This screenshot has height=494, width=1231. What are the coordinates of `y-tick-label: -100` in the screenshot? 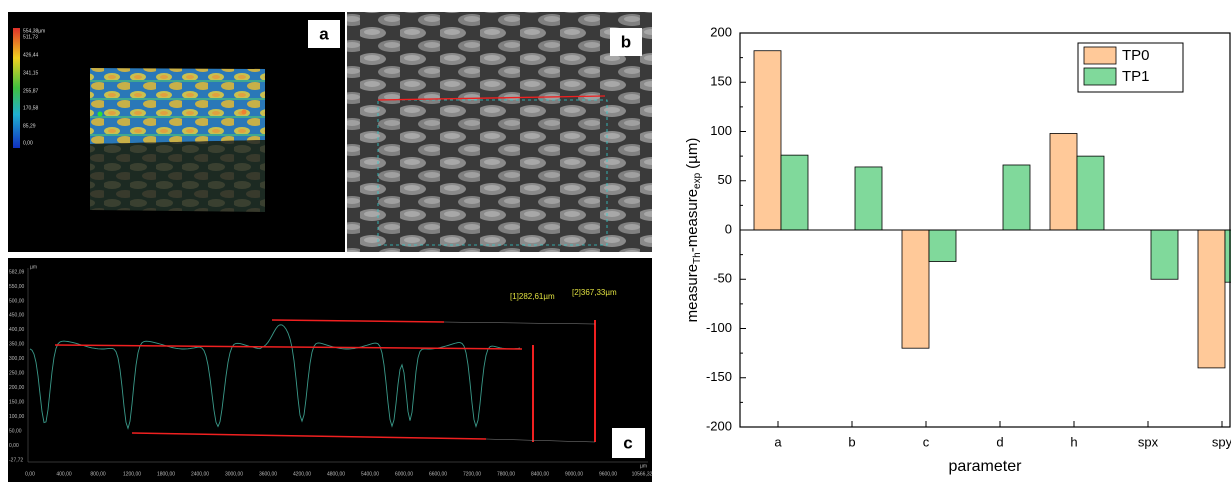 It's located at (719, 327).